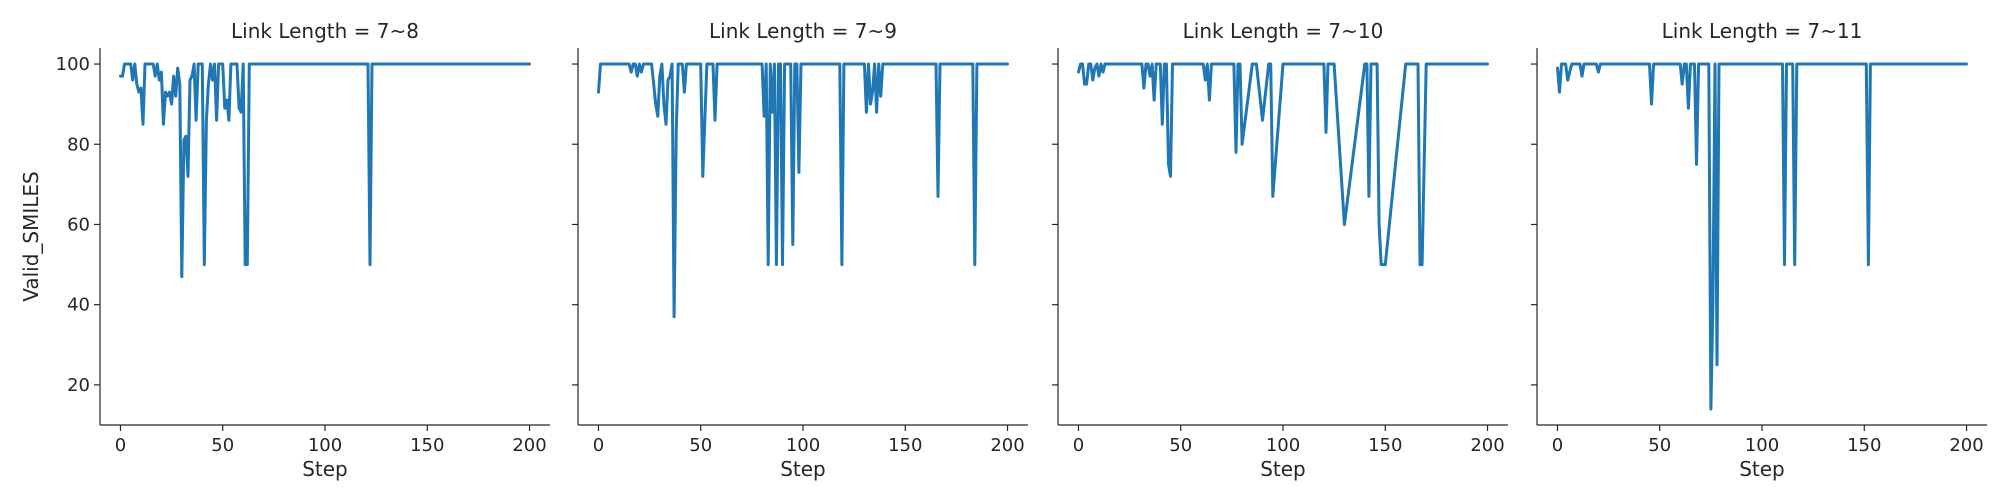  Describe the element at coordinates (78, 144) in the screenshot. I see `y-tick-label: 80` at that location.